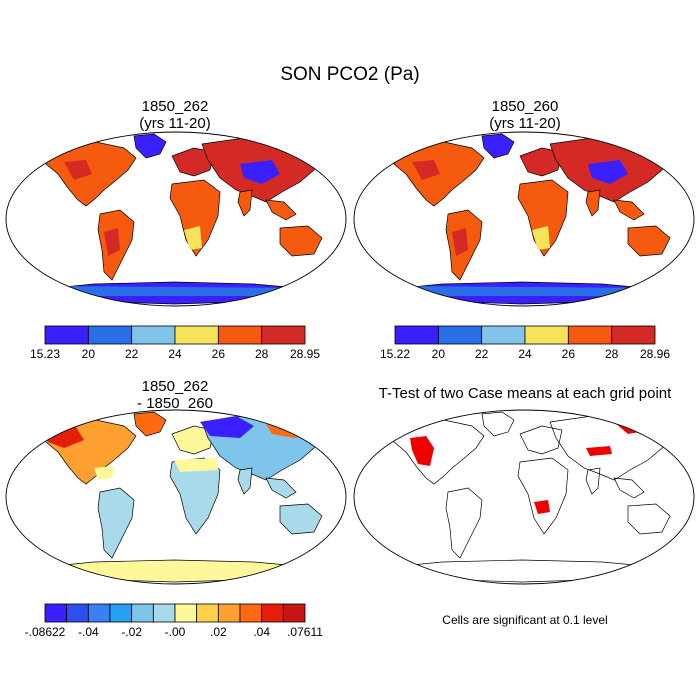 The height and width of the screenshot is (700, 700). Describe the element at coordinates (655, 354) in the screenshot. I see `colorbar-tick-label: 28.96` at that location.